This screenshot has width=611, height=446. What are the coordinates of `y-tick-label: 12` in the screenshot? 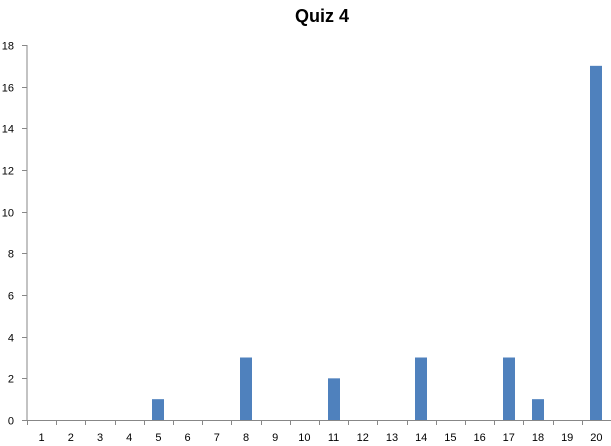 It's located at (8, 172).